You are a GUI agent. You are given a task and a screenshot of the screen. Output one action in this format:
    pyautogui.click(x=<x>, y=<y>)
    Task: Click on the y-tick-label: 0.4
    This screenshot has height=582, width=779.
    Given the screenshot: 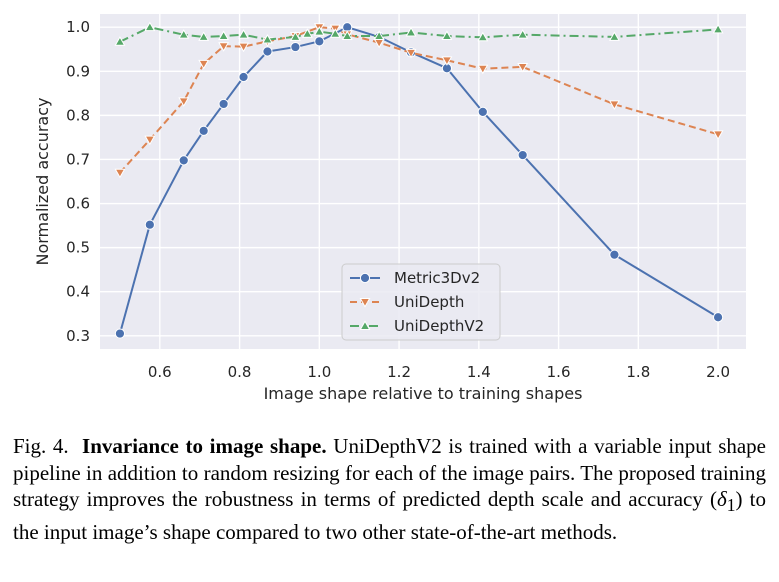 What is the action you would take?
    pyautogui.click(x=78, y=292)
    